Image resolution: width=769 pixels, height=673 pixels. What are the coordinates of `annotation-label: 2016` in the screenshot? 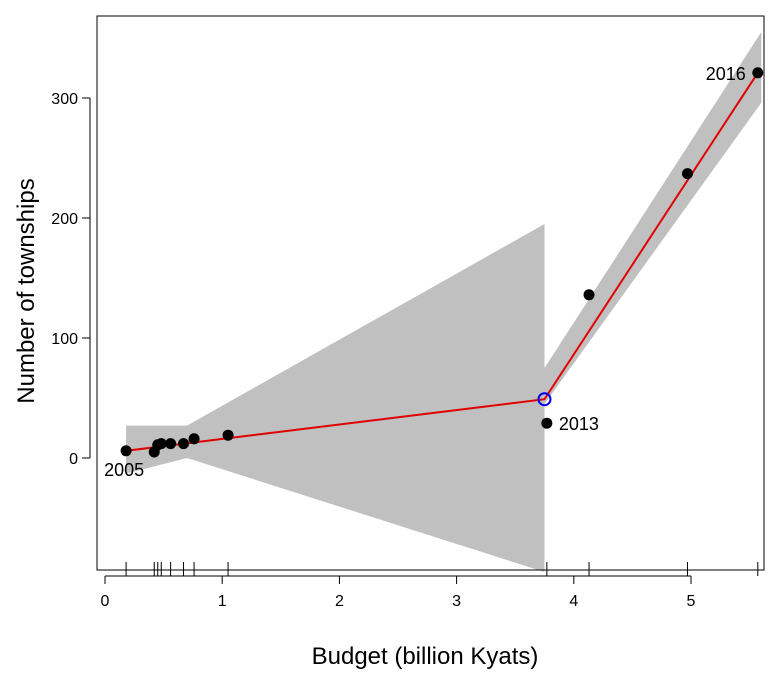 It's located at (726, 74).